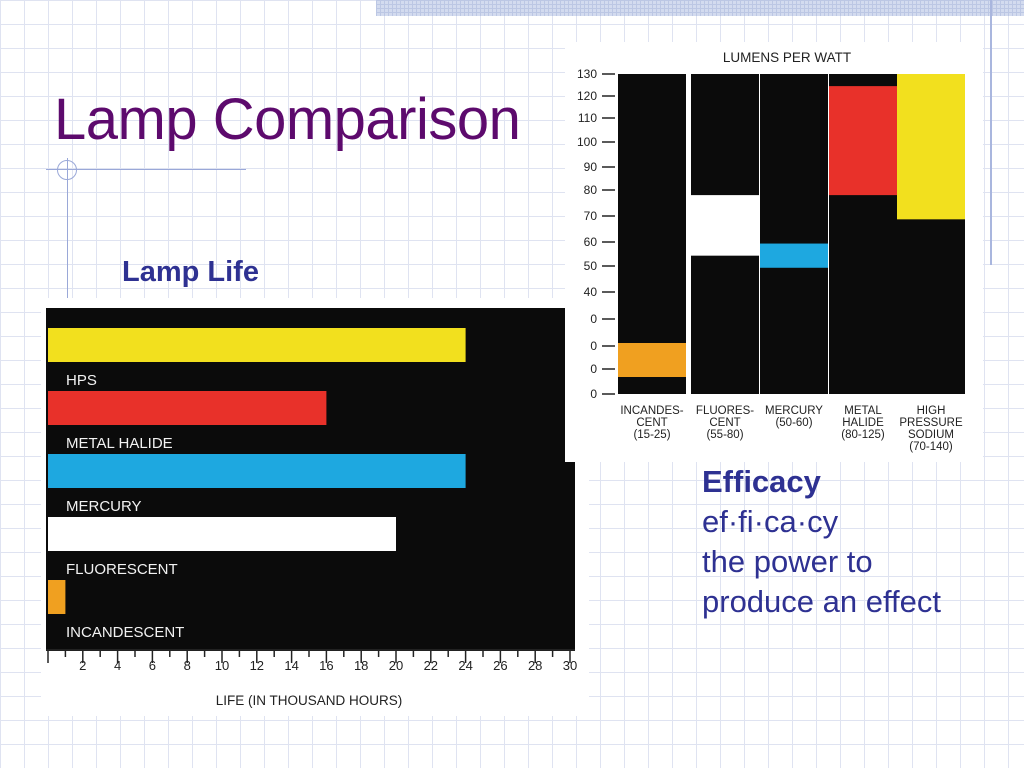  What do you see at coordinates (119, 443) in the screenshot?
I see `bar-label-metal-halide: METAL HALIDE` at bounding box center [119, 443].